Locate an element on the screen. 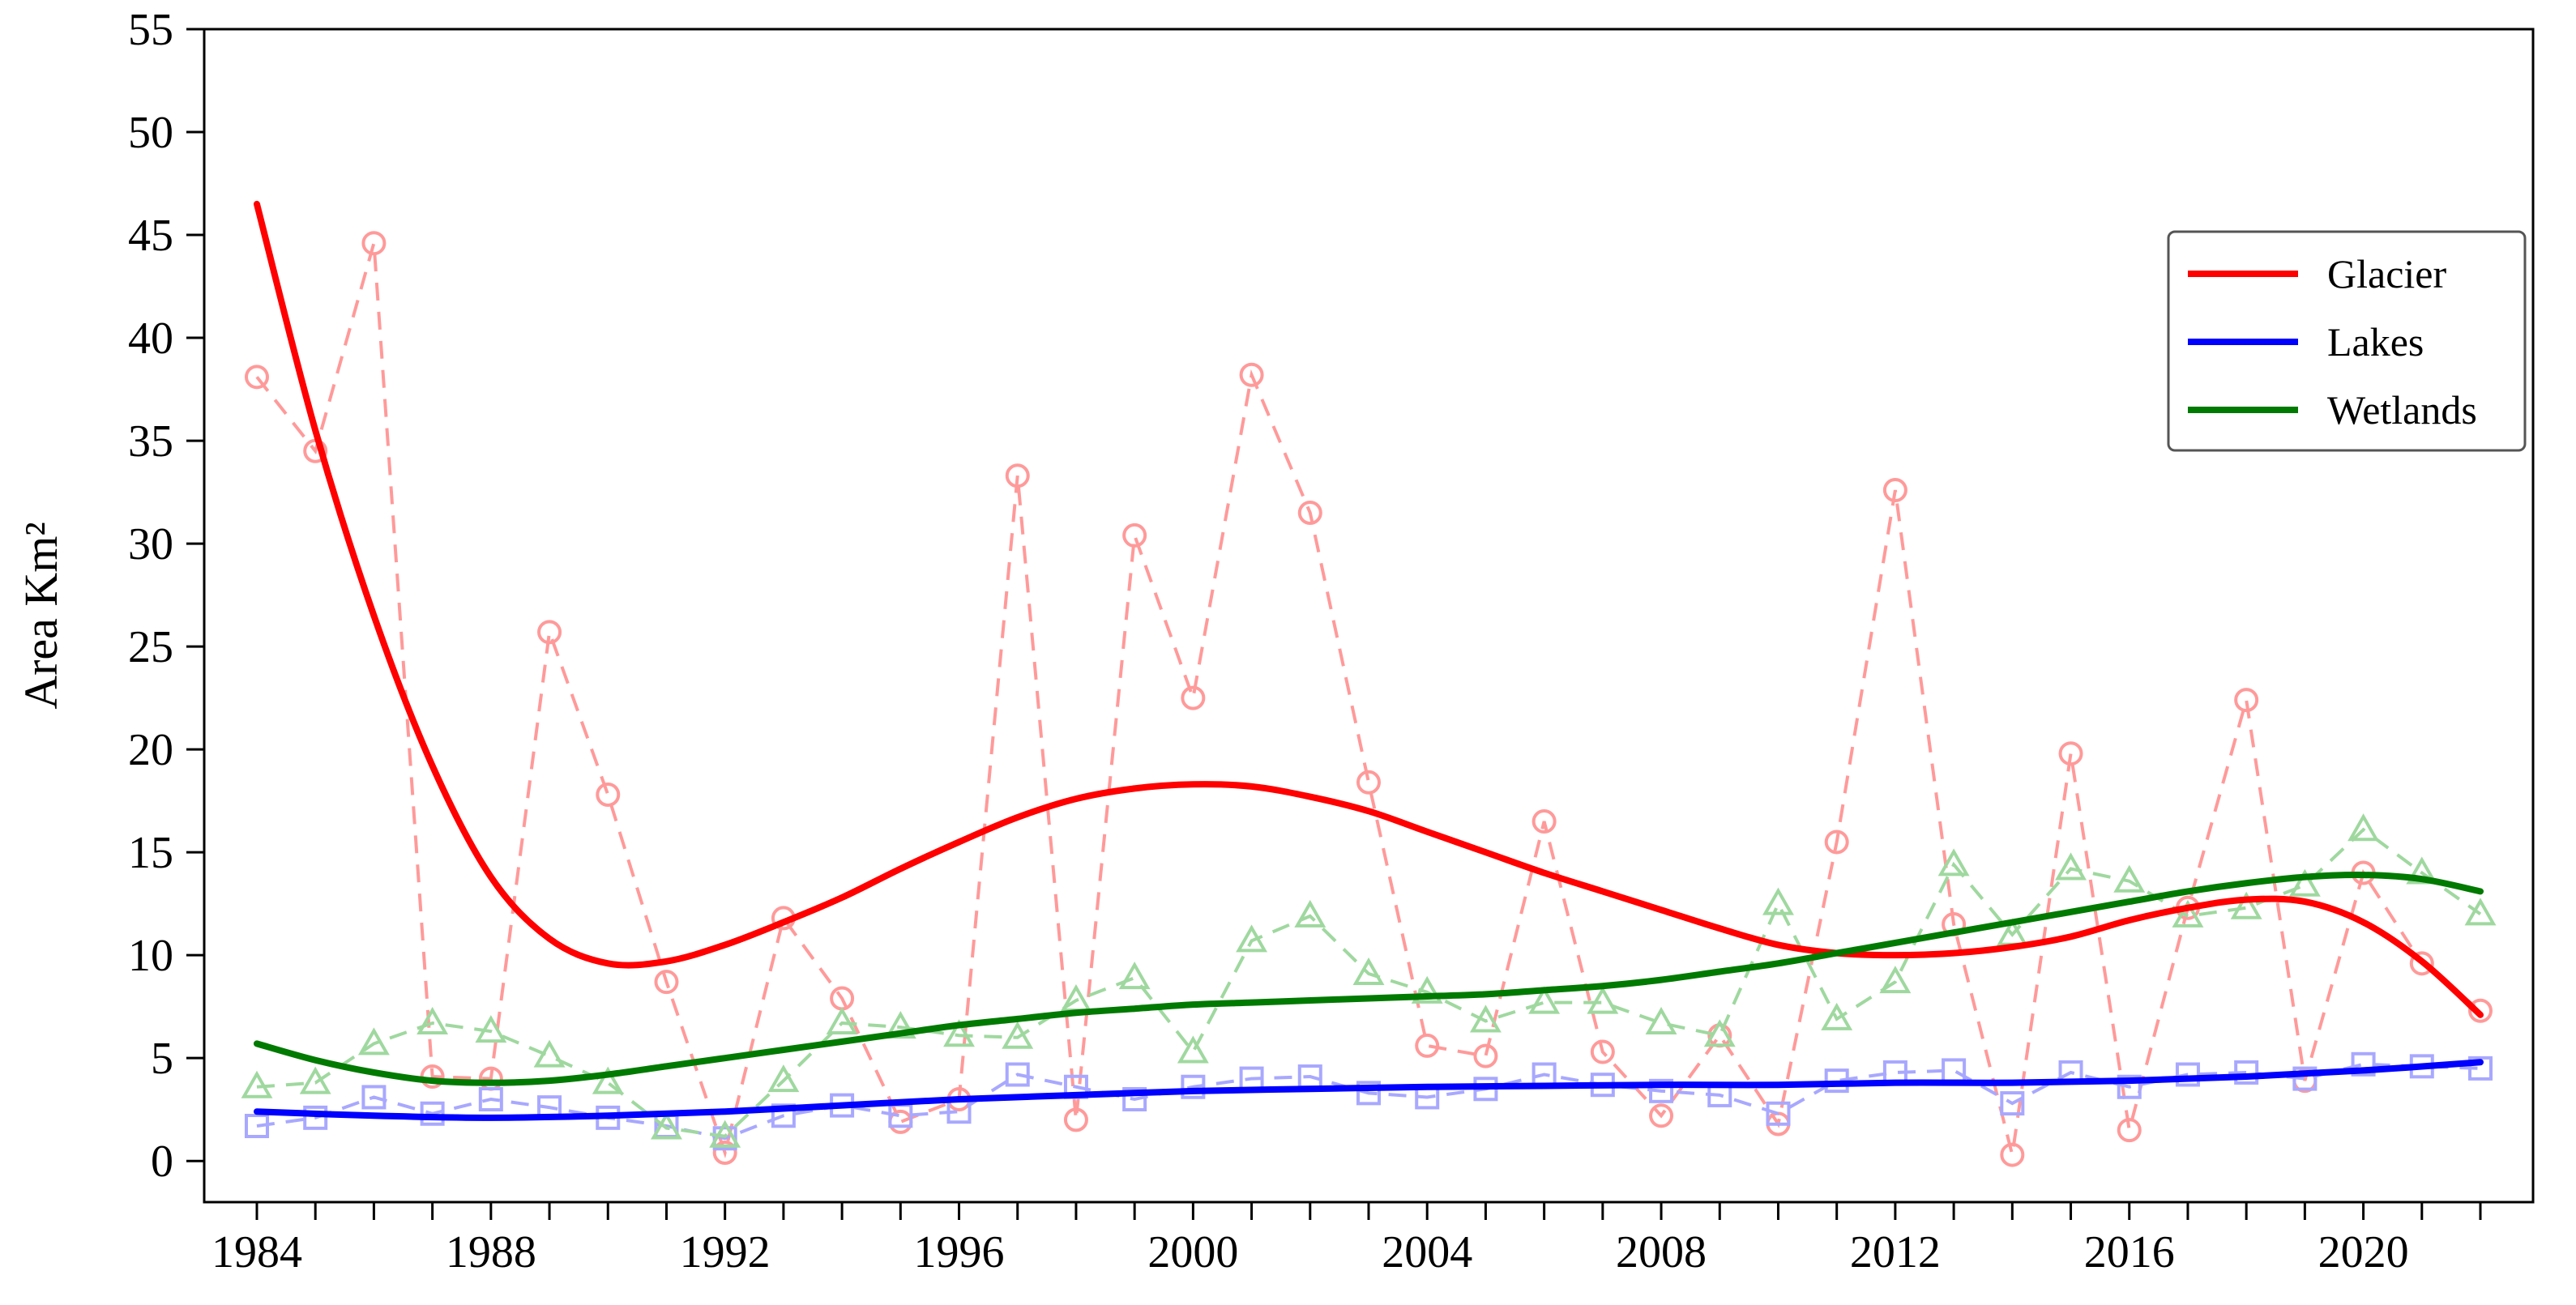  wetlands-trend-line is located at coordinates (1368, 979).